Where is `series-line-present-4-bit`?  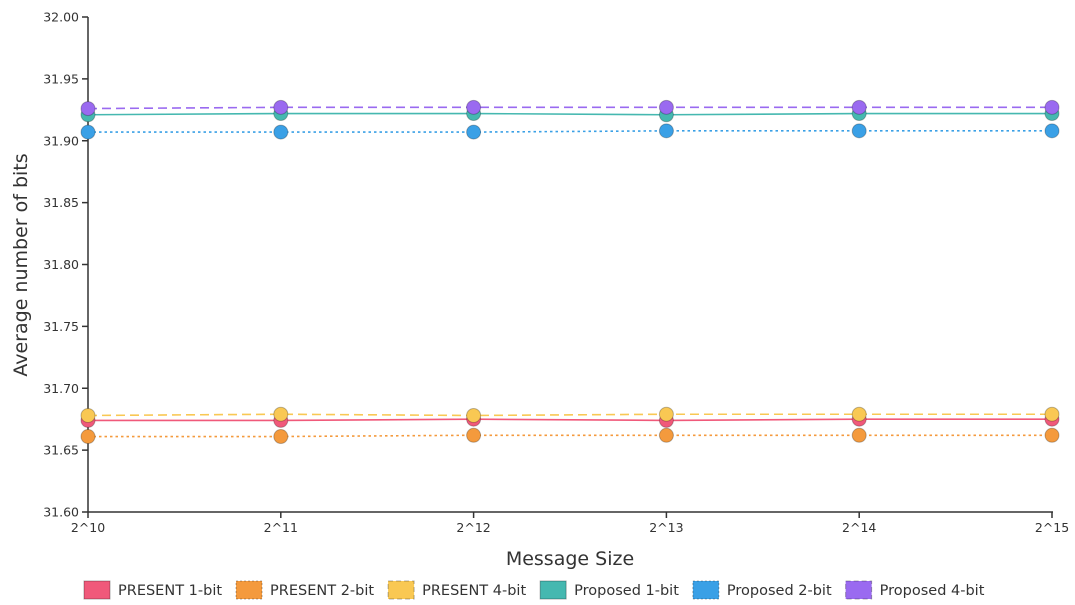
series-line-present-4-bit is located at coordinates (569, 415).